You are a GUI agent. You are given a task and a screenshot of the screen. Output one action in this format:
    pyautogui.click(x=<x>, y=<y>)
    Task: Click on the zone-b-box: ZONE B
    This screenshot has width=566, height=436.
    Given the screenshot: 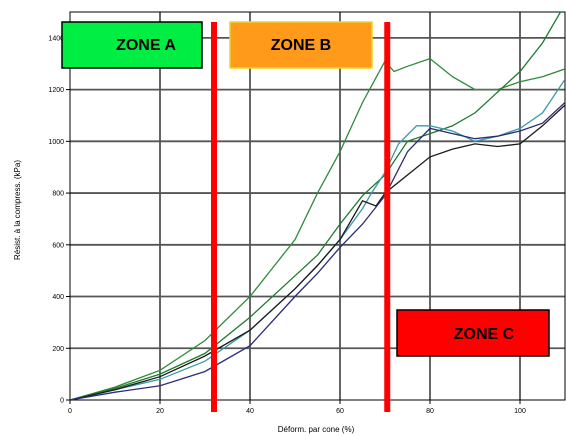 What is the action you would take?
    pyautogui.click(x=301, y=45)
    